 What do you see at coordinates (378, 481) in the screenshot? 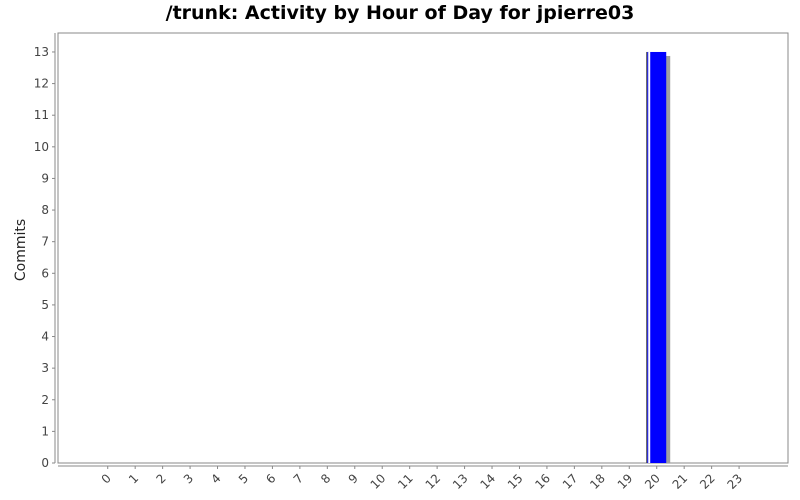
I see `x-tick-label: 10` at bounding box center [378, 481].